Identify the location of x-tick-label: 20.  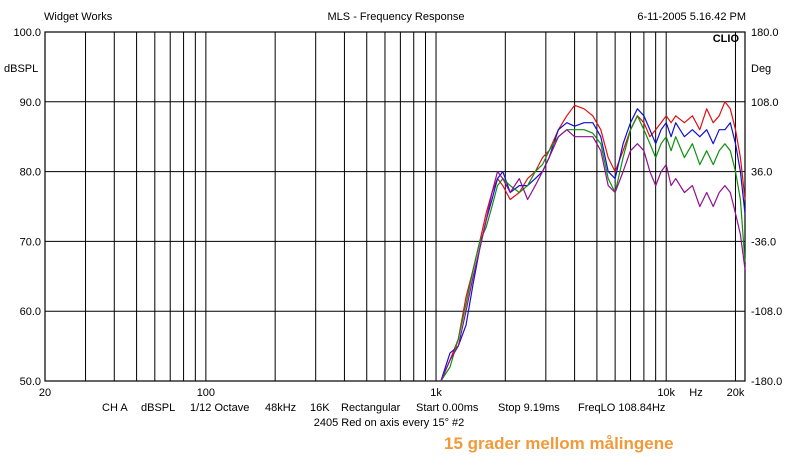
(45, 393).